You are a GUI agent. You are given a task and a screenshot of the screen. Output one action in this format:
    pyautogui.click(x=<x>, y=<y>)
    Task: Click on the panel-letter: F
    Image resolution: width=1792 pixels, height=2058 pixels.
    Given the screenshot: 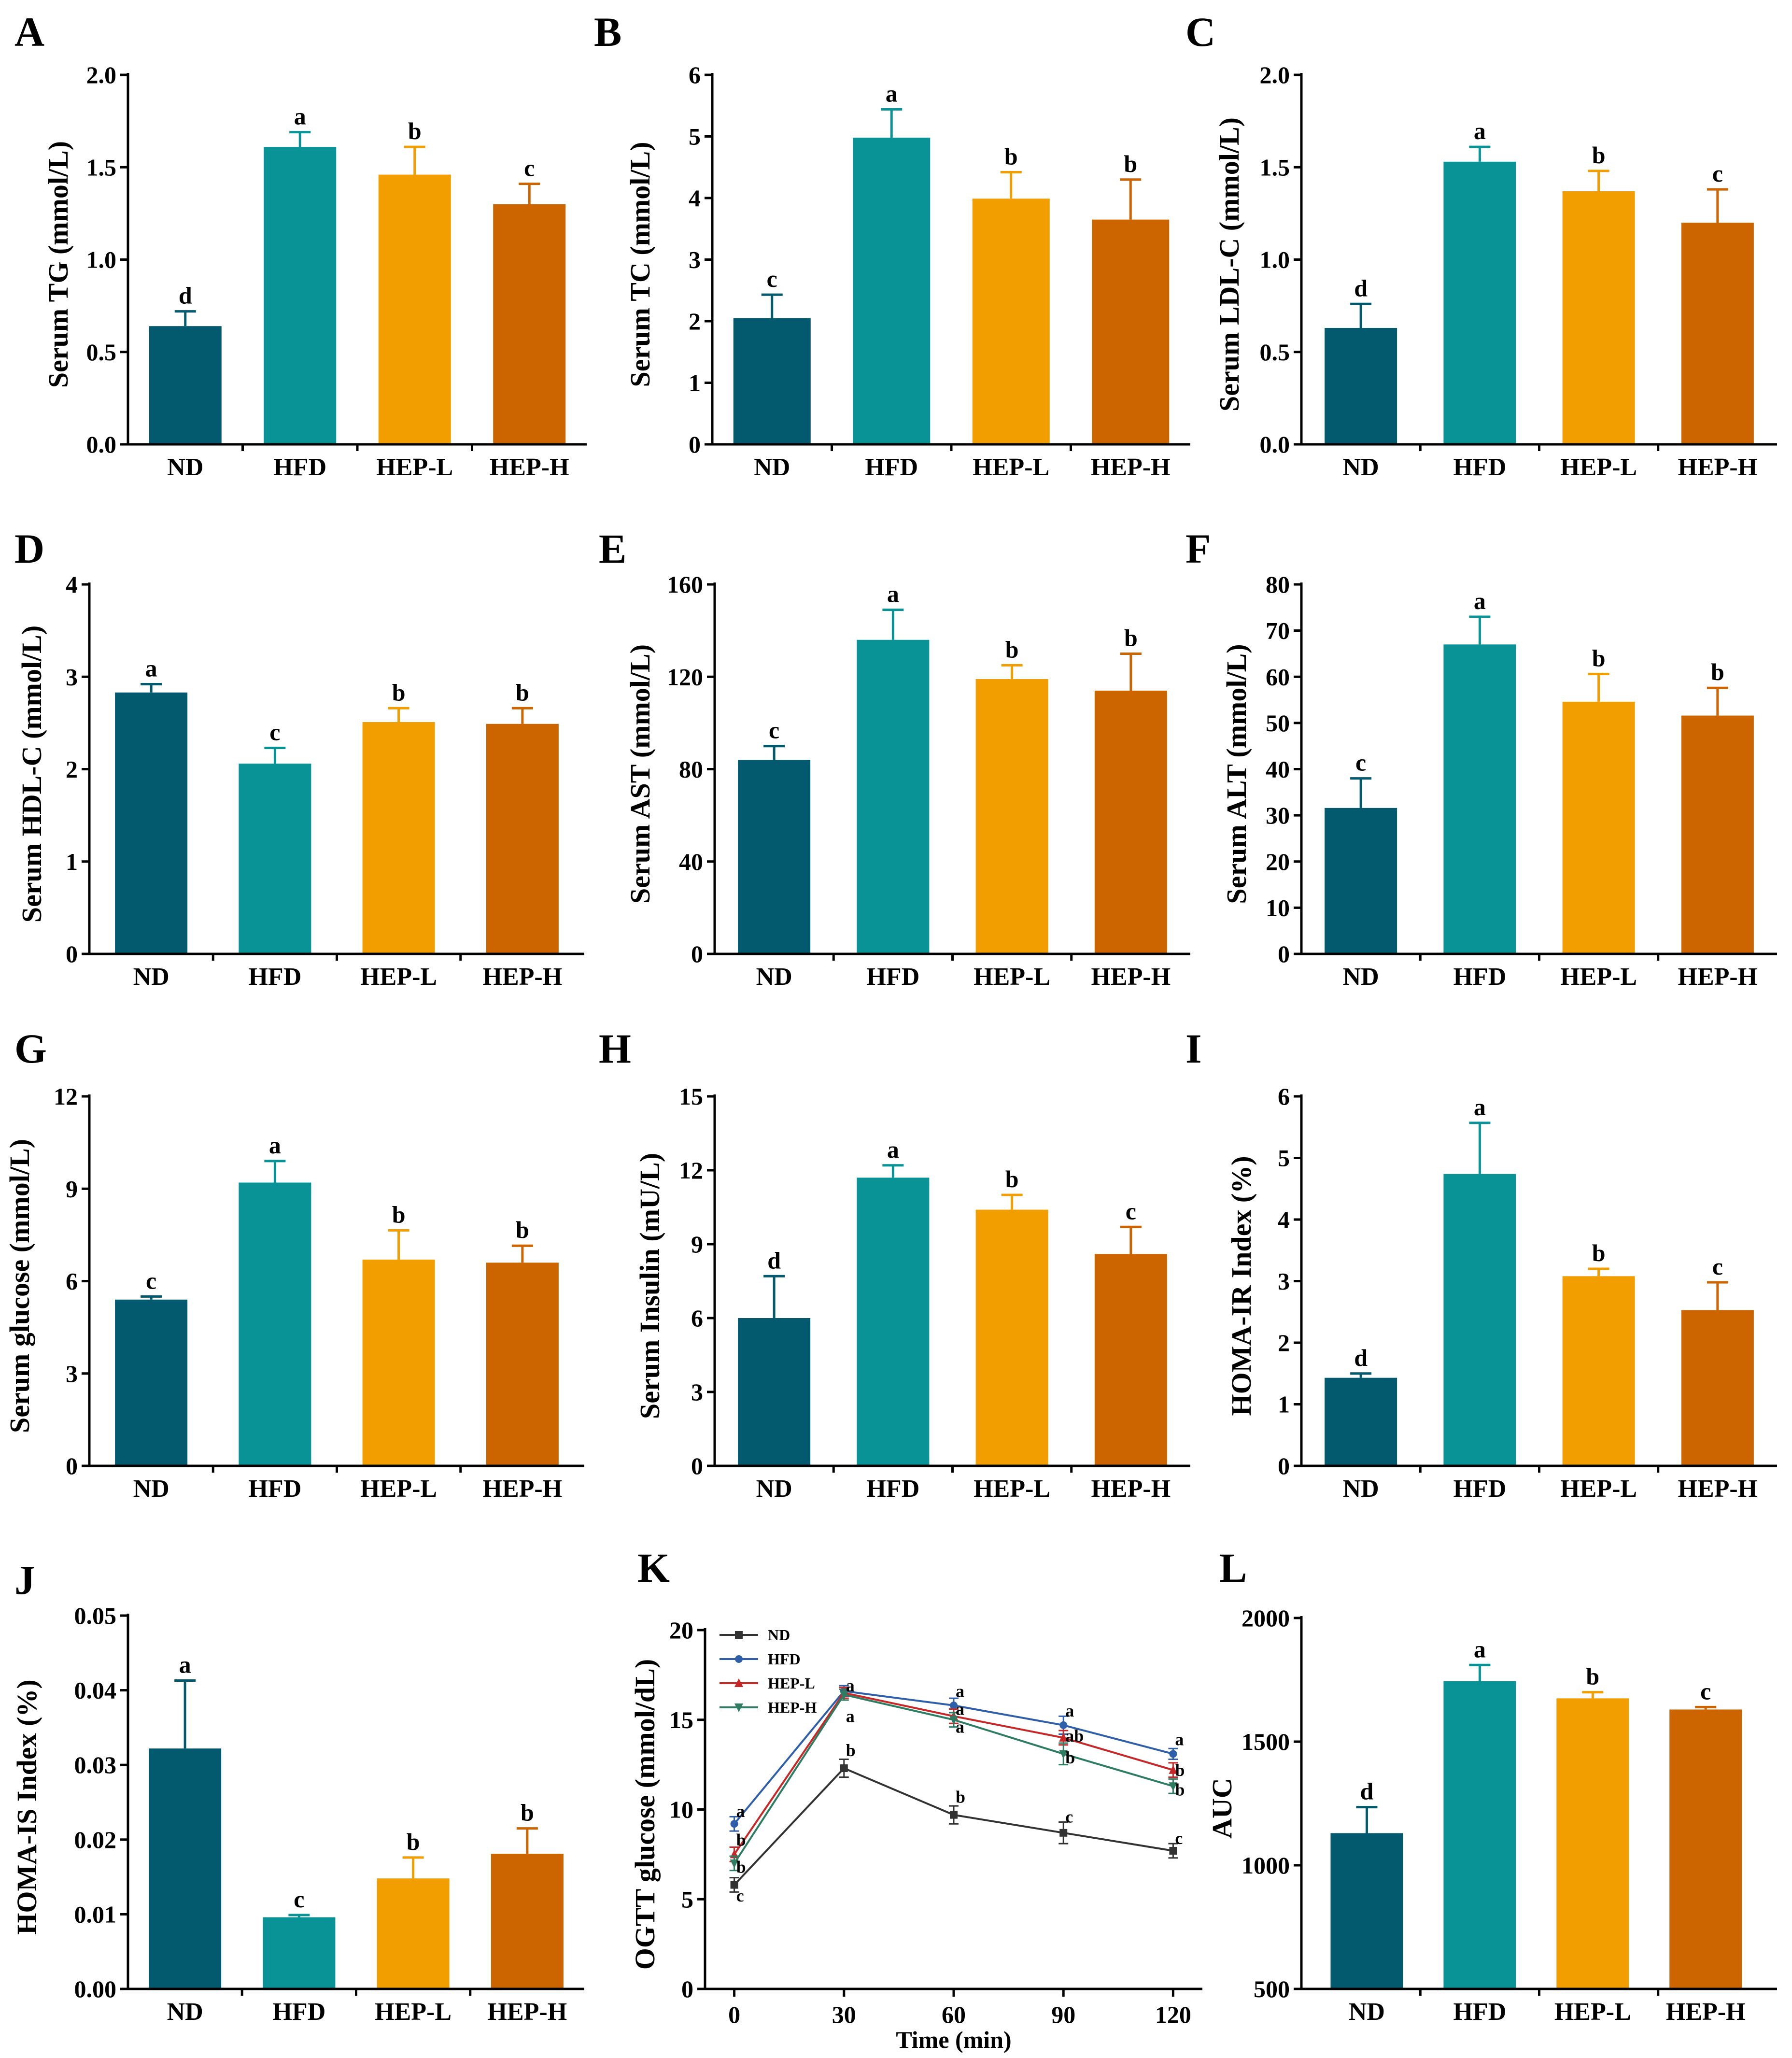 What is the action you would take?
    pyautogui.click(x=1198, y=548)
    